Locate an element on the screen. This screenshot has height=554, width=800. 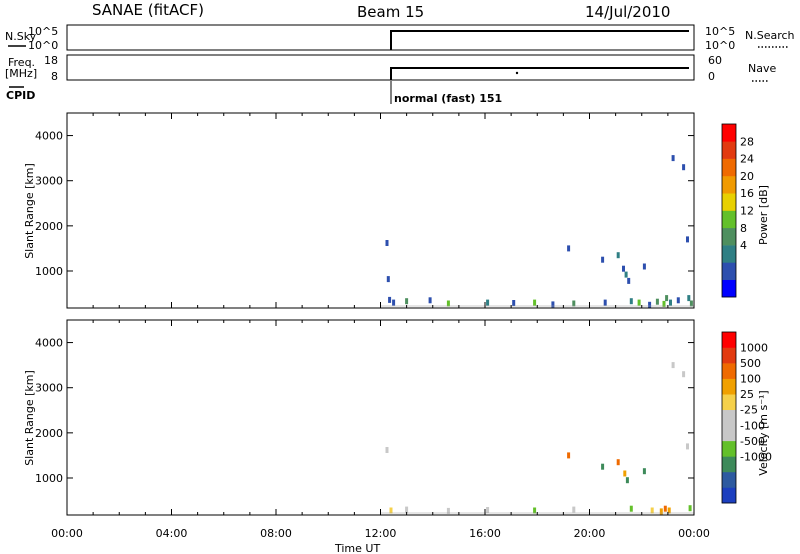
power-colorbar-tick-0: 28 is located at coordinates (747, 141).